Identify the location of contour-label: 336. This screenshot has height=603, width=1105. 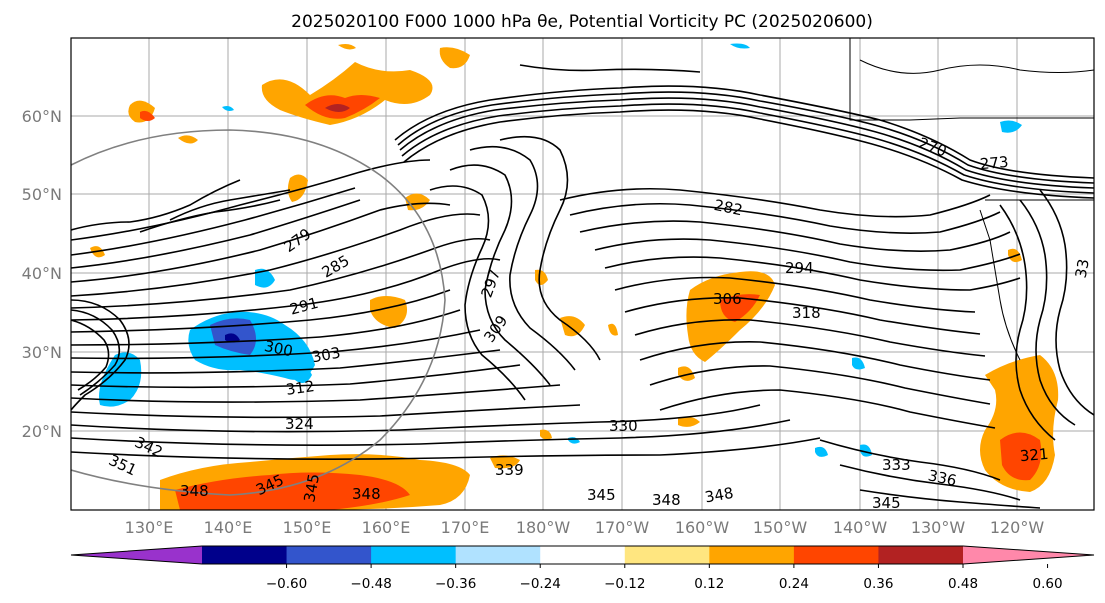
(942, 478).